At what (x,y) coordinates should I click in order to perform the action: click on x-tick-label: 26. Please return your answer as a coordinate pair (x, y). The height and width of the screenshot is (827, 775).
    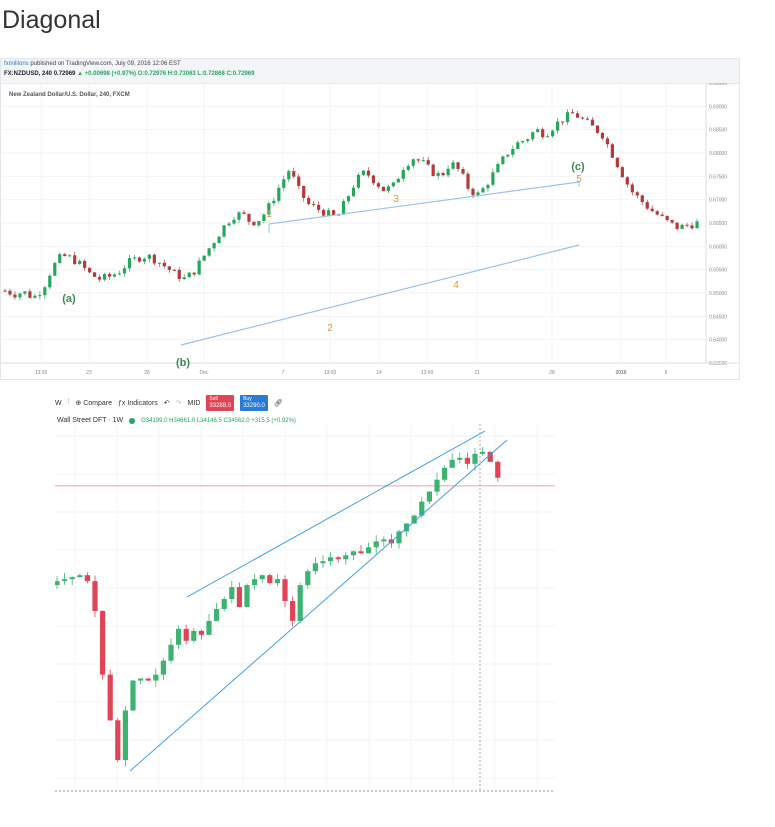
    Looking at the image, I should click on (147, 373).